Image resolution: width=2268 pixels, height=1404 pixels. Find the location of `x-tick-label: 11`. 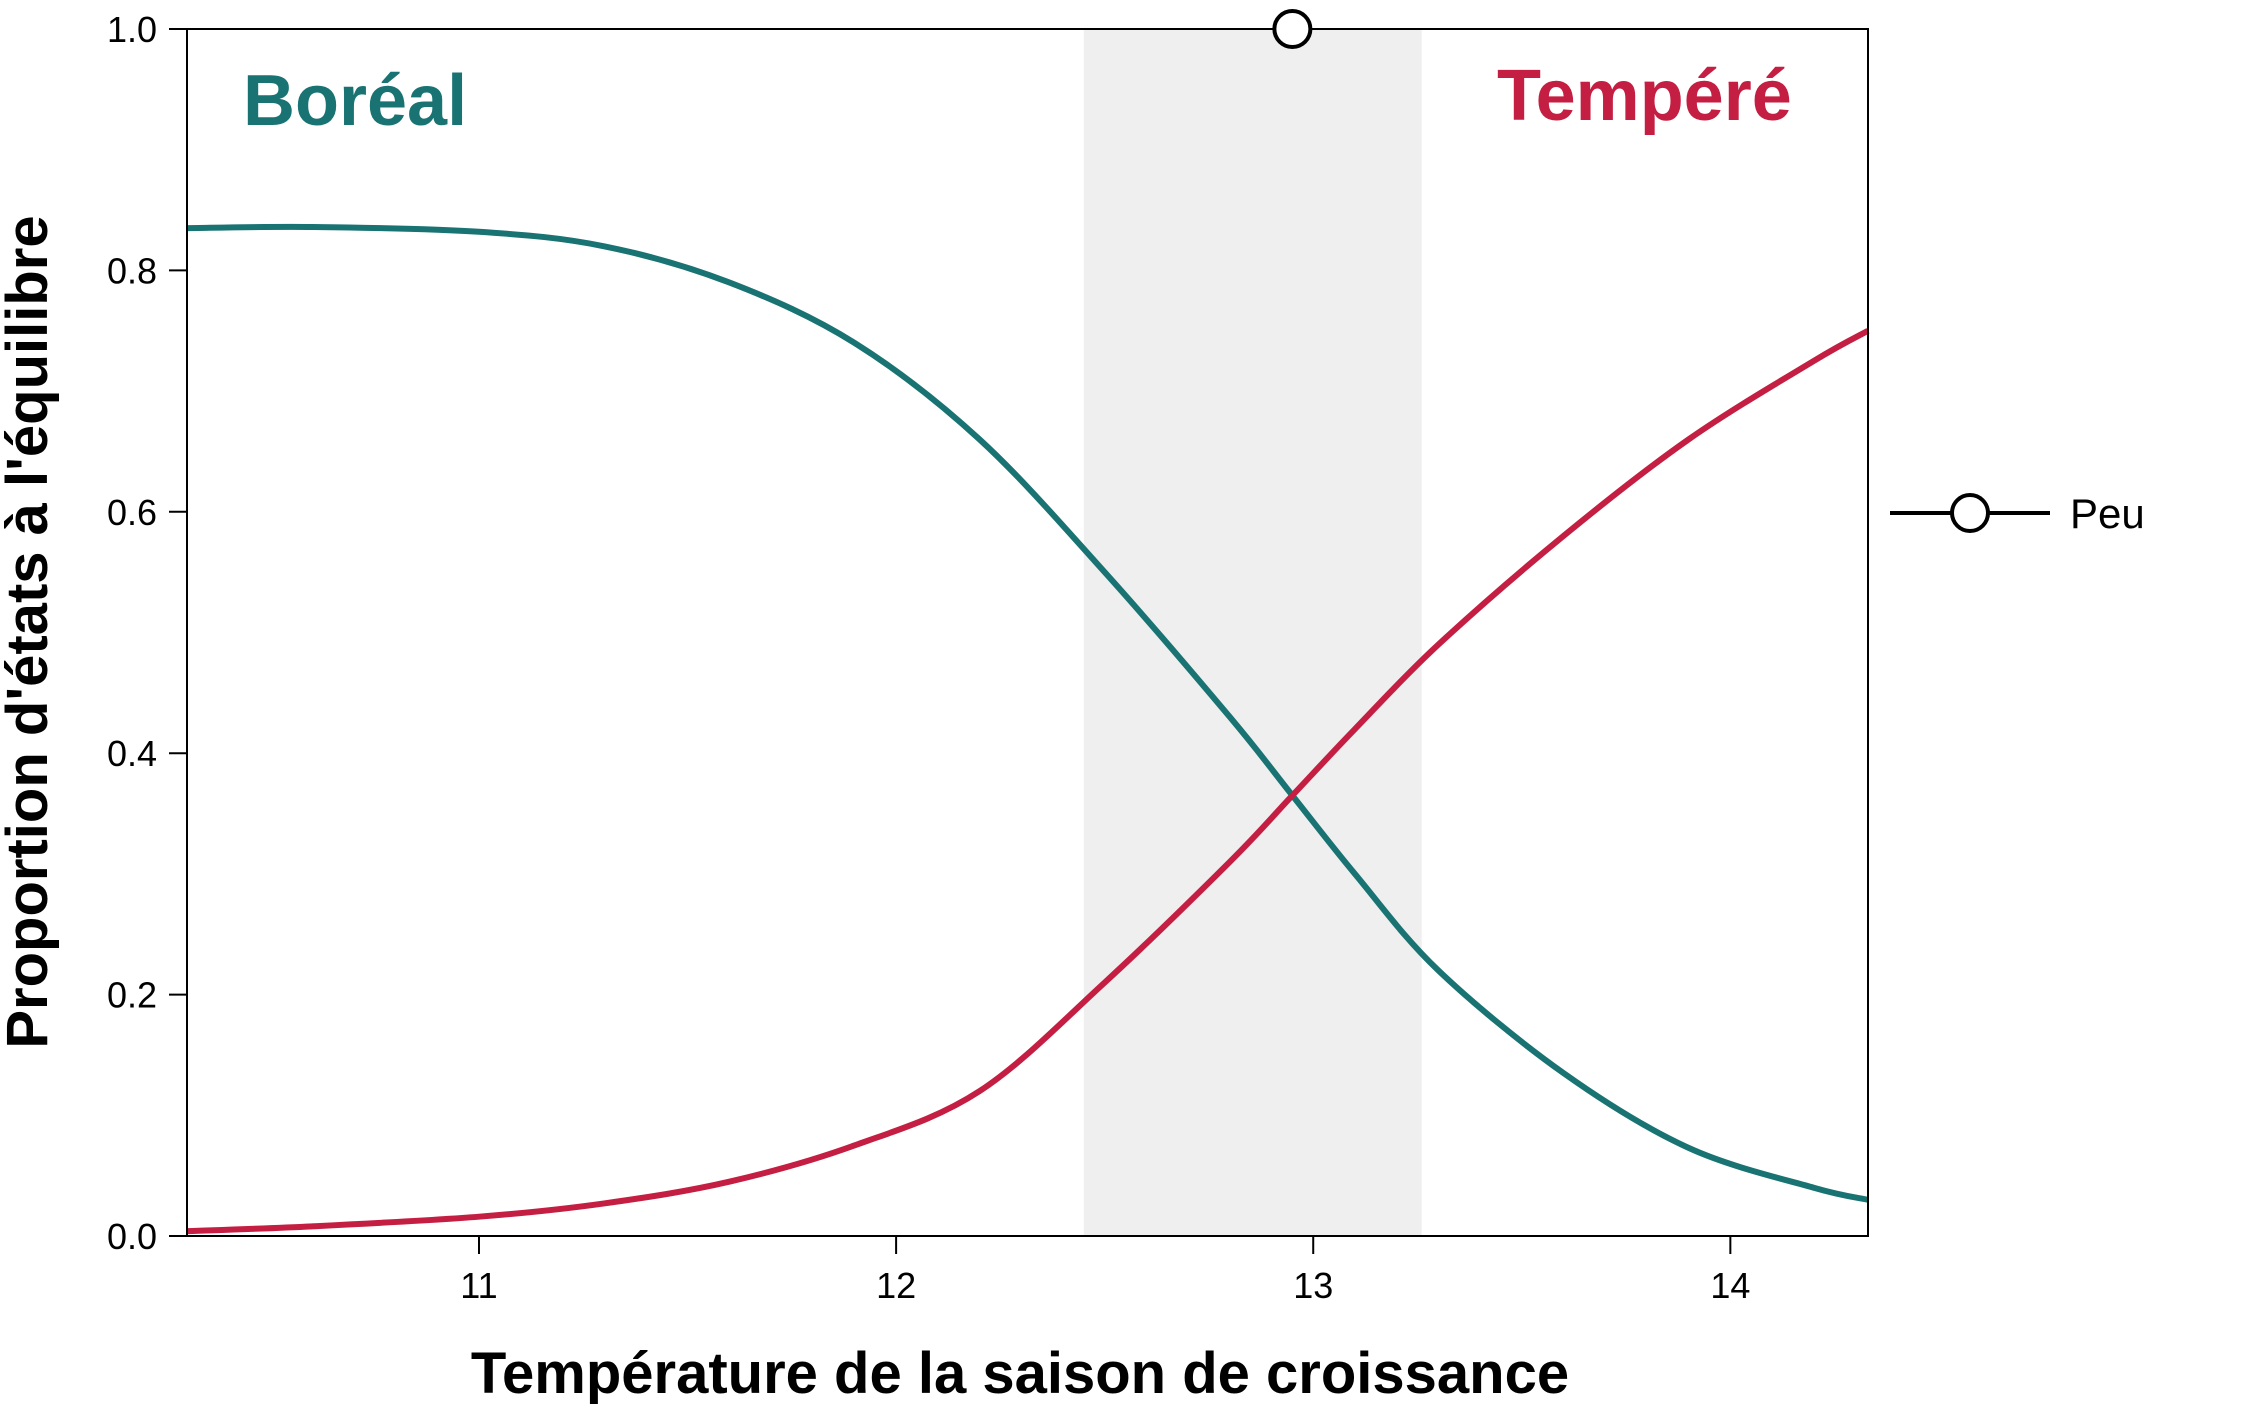

x-tick-label: 11 is located at coordinates (478, 1285).